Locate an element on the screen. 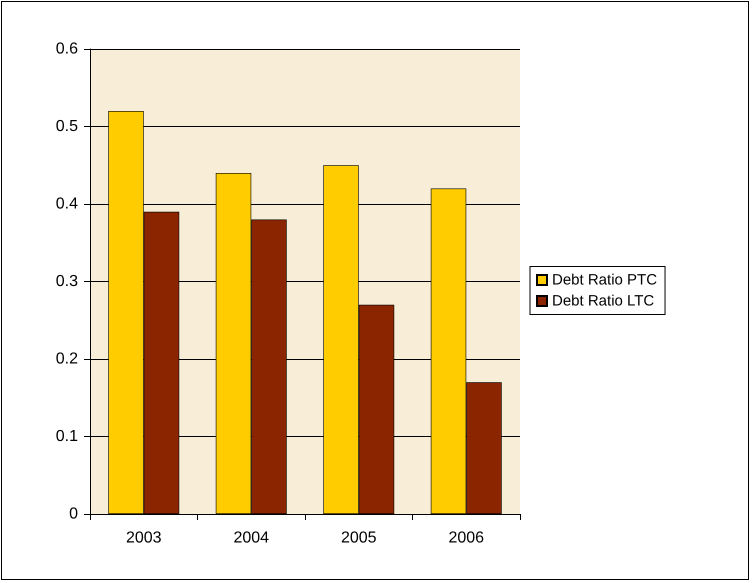 This screenshot has height=583, width=752. y-tick-label: 0.6 is located at coordinates (67, 49).